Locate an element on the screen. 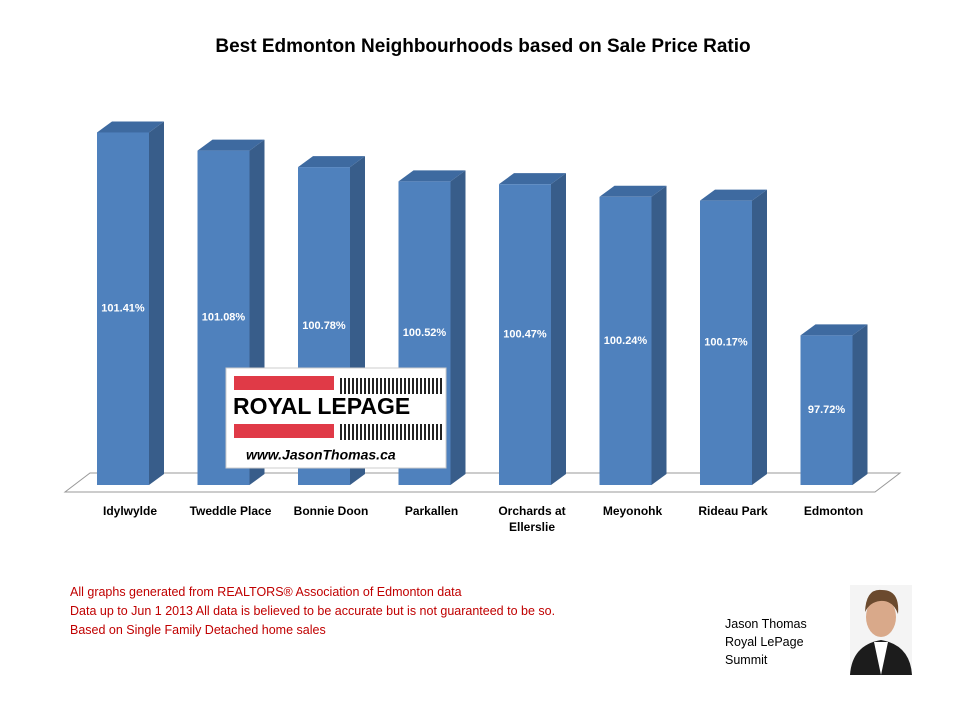  logo-barcode is located at coordinates (391, 409).